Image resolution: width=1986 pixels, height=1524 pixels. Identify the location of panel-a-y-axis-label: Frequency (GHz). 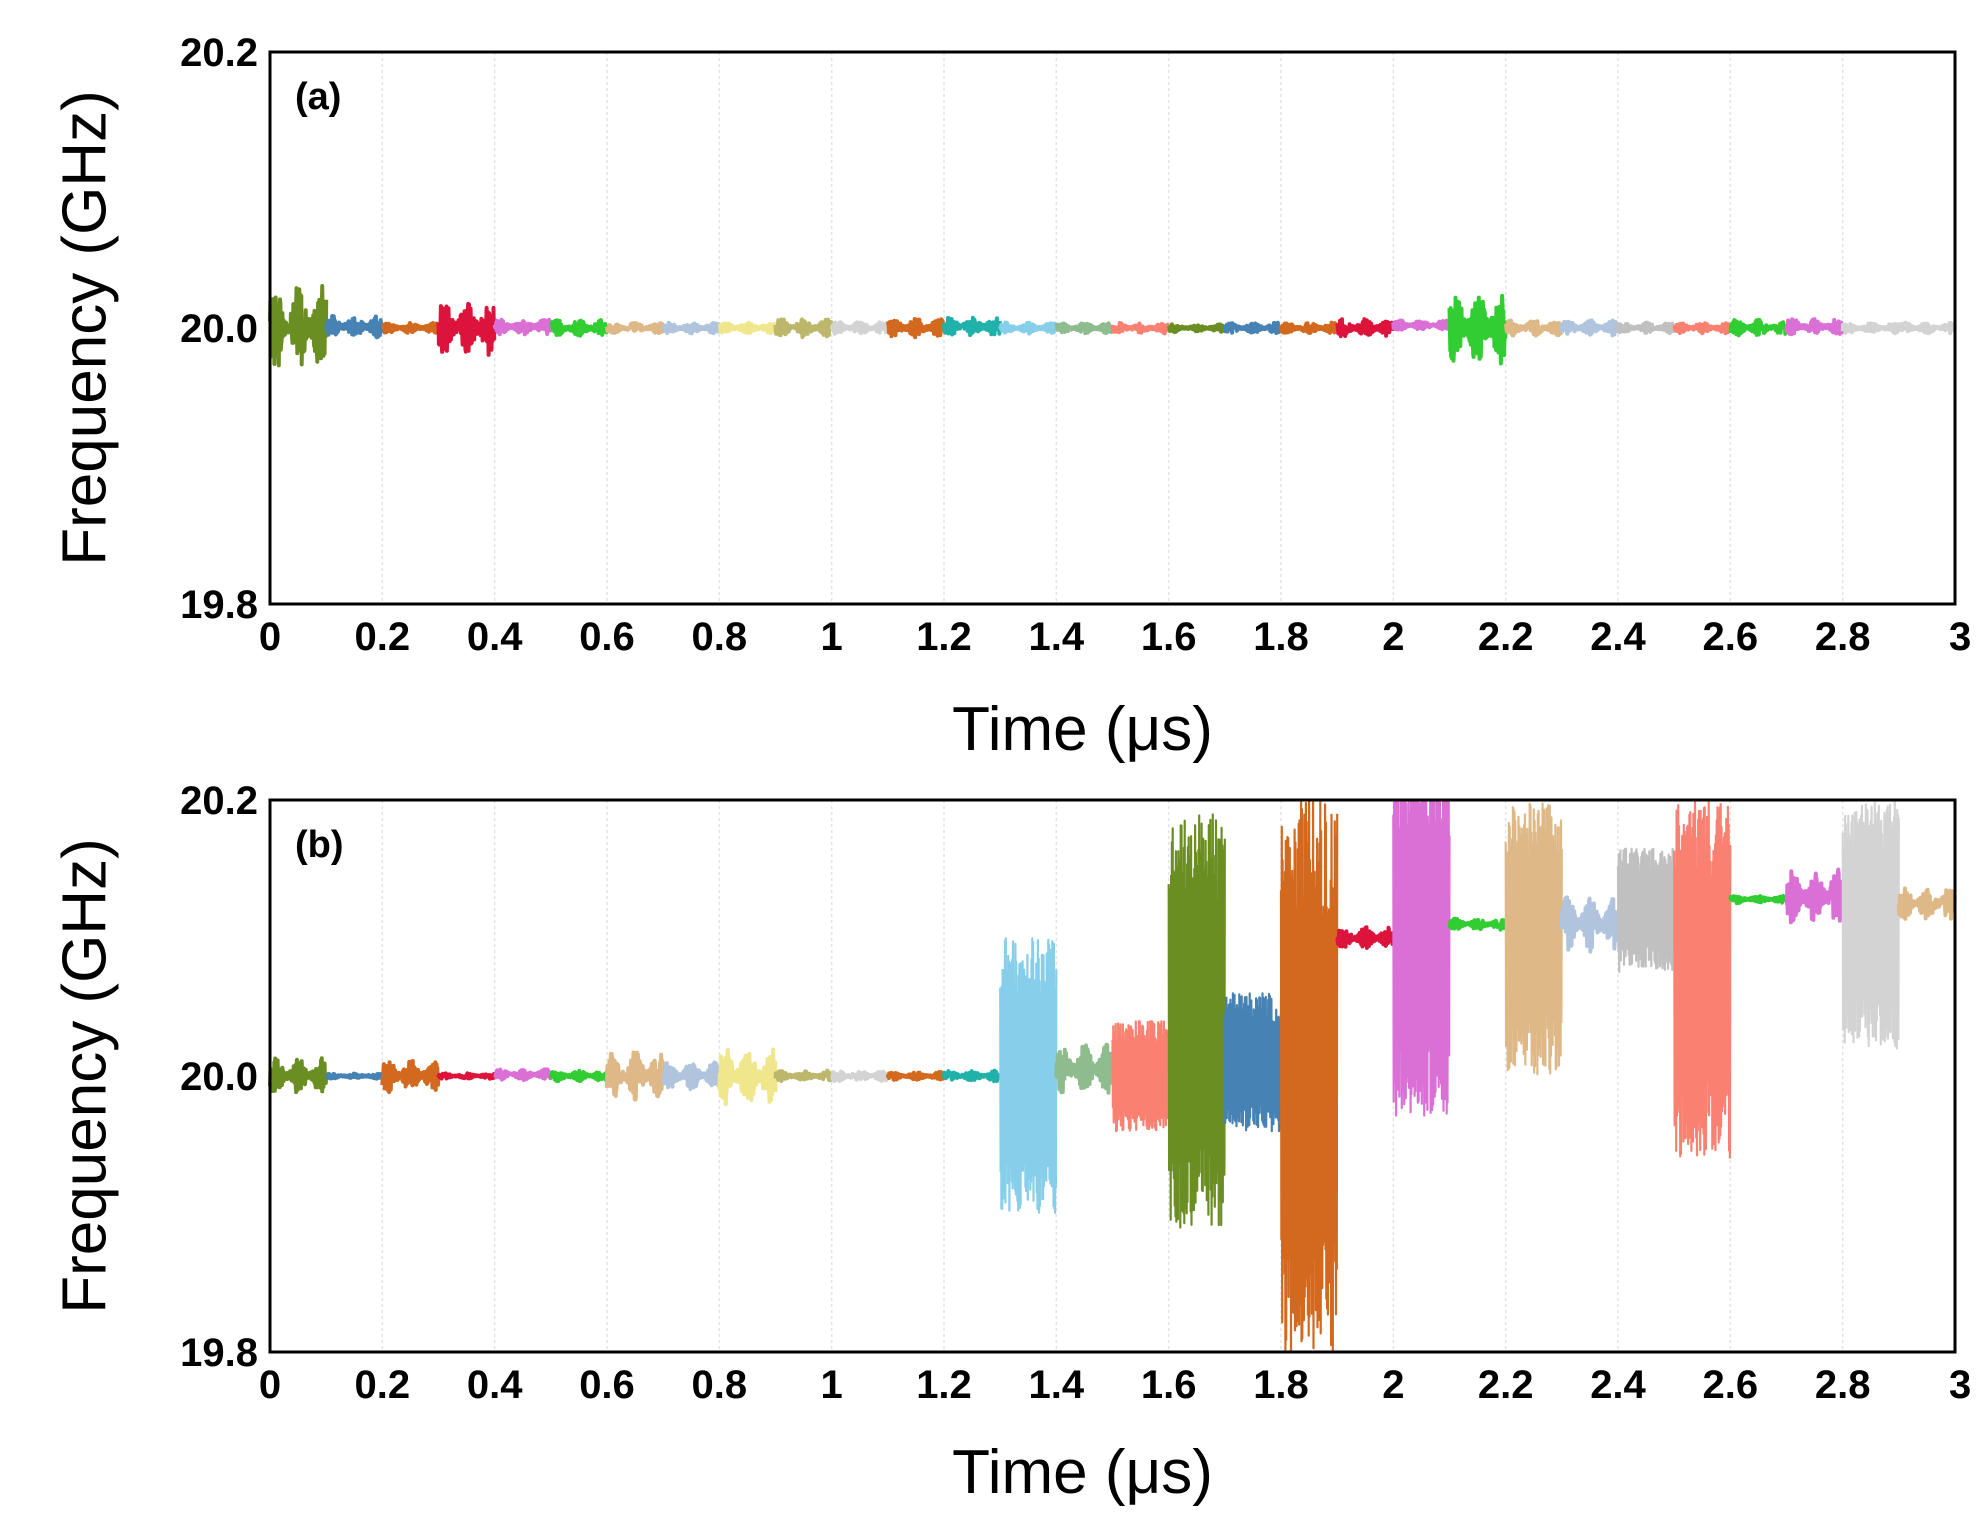
(85, 327).